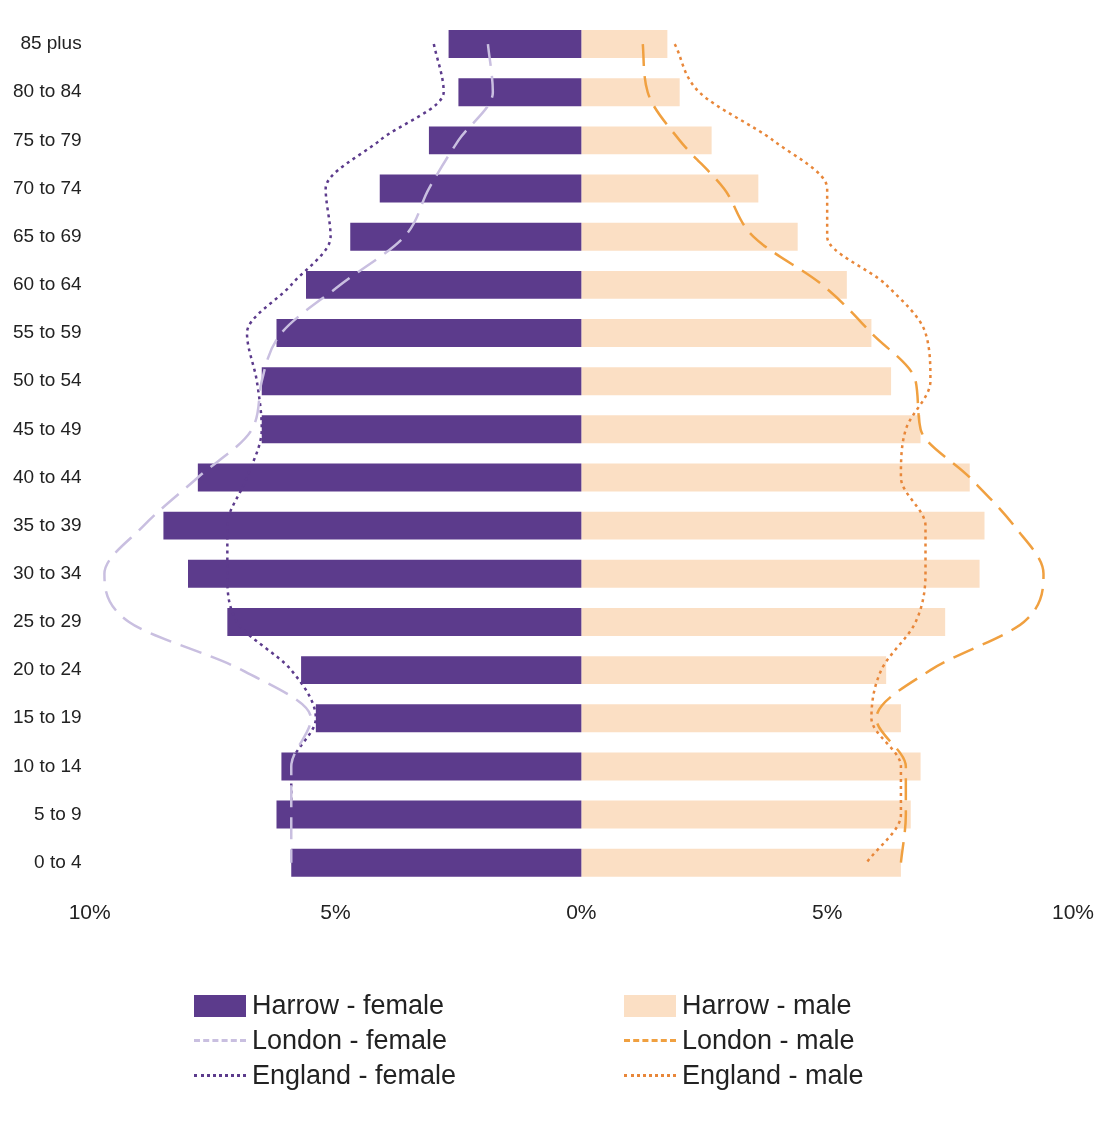  Describe the element at coordinates (48, 91) in the screenshot. I see `y-tick-label: 80 to 84` at that location.